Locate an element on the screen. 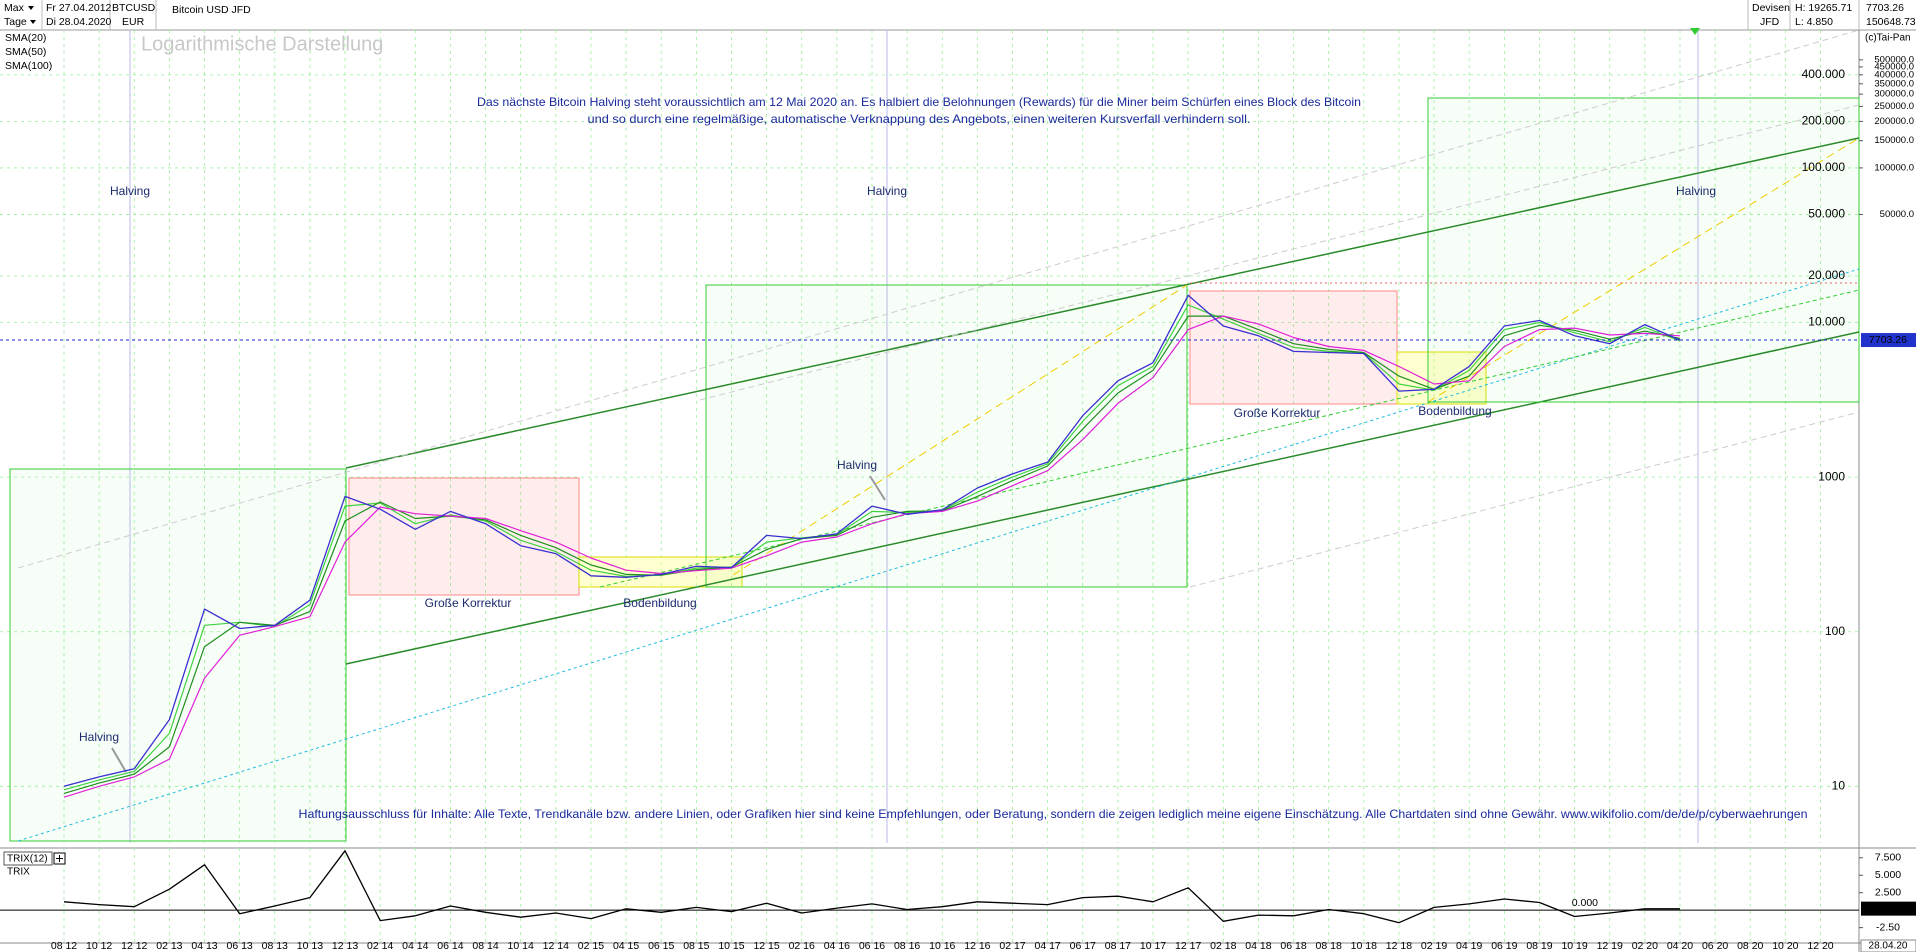  x-tick-label: 10 14 is located at coordinates (521, 946).